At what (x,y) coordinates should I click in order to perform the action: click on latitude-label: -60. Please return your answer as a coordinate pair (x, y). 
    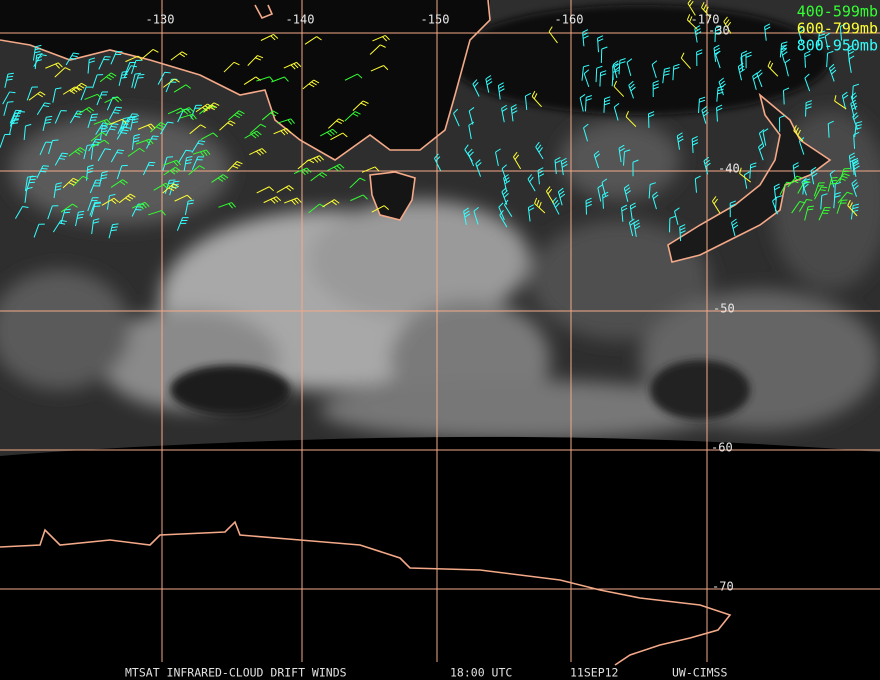
    Looking at the image, I should click on (722, 448).